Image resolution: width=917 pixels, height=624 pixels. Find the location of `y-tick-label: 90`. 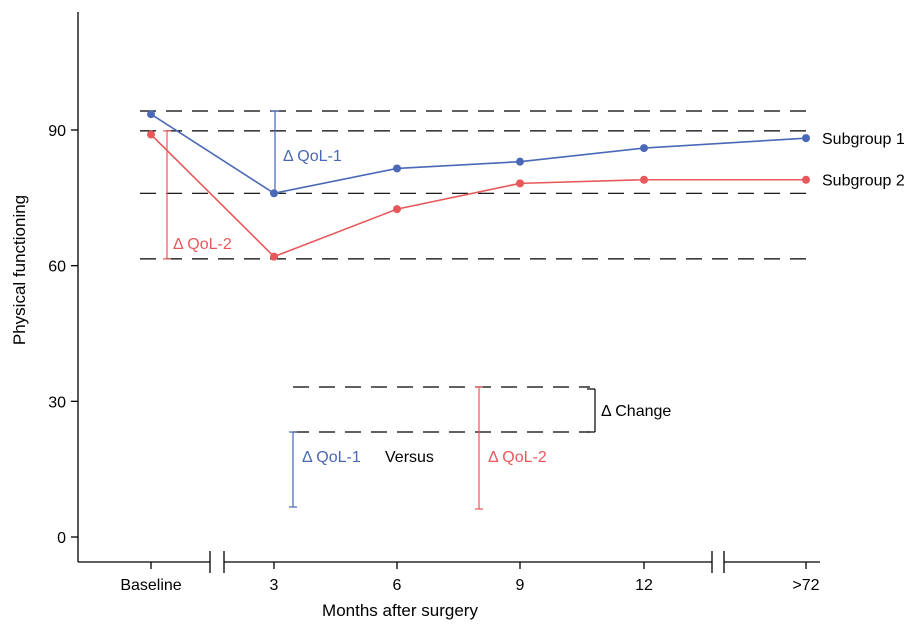

y-tick-label: 90 is located at coordinates (57, 131).